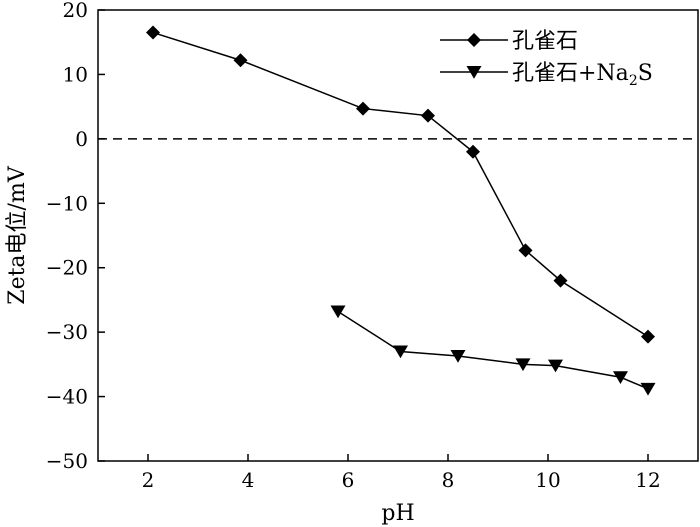  What do you see at coordinates (67, 268) in the screenshot?
I see `y-tick-label: −20` at bounding box center [67, 268].